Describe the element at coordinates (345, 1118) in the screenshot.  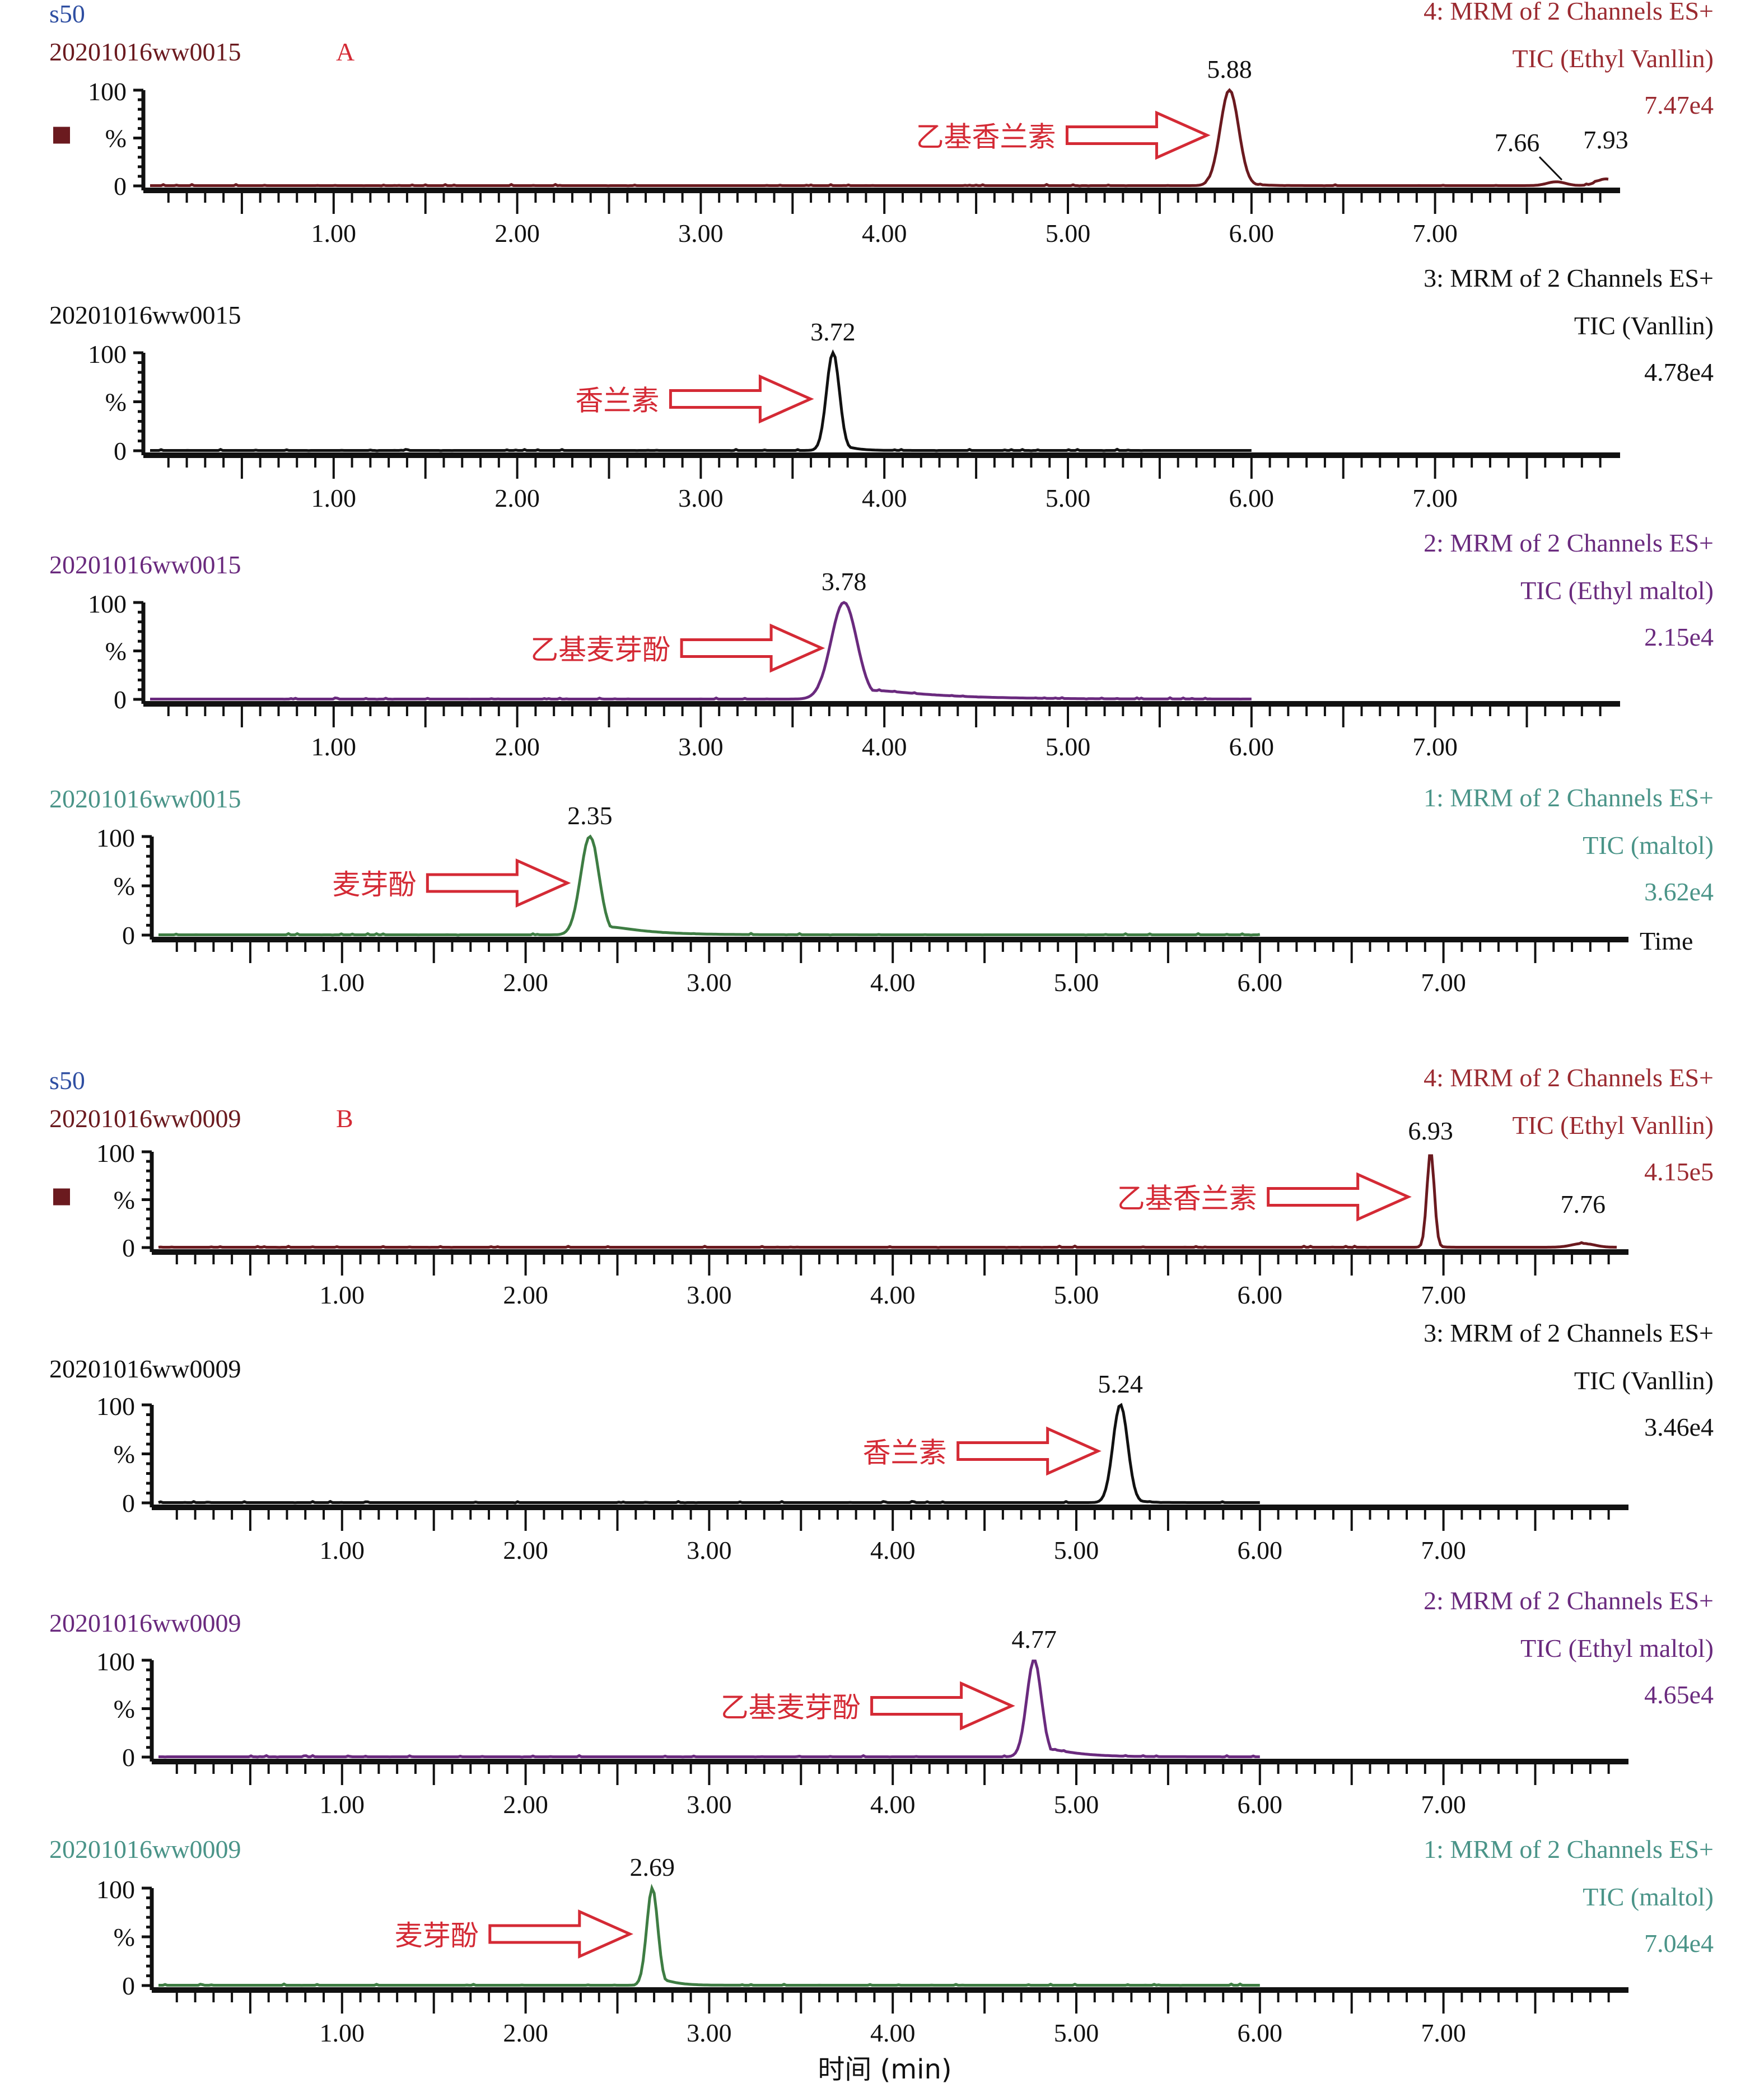
I see `panel-group-letter: B` at that location.